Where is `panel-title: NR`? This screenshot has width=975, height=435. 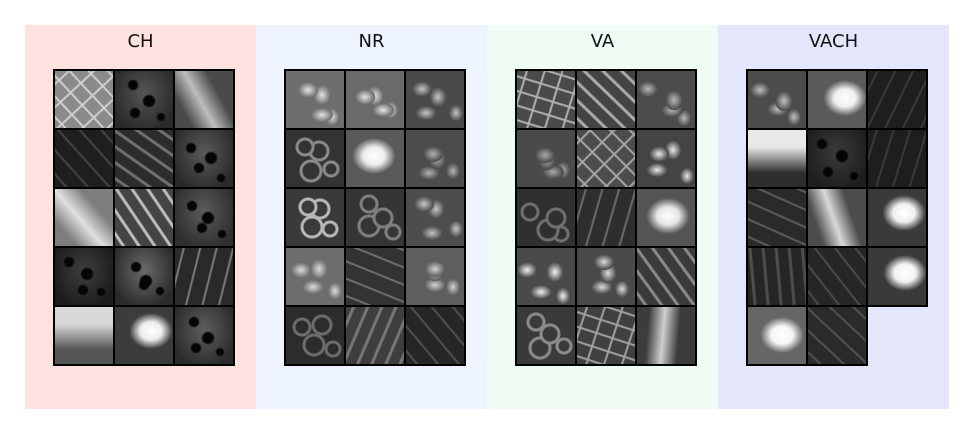 panel-title: NR is located at coordinates (371, 41).